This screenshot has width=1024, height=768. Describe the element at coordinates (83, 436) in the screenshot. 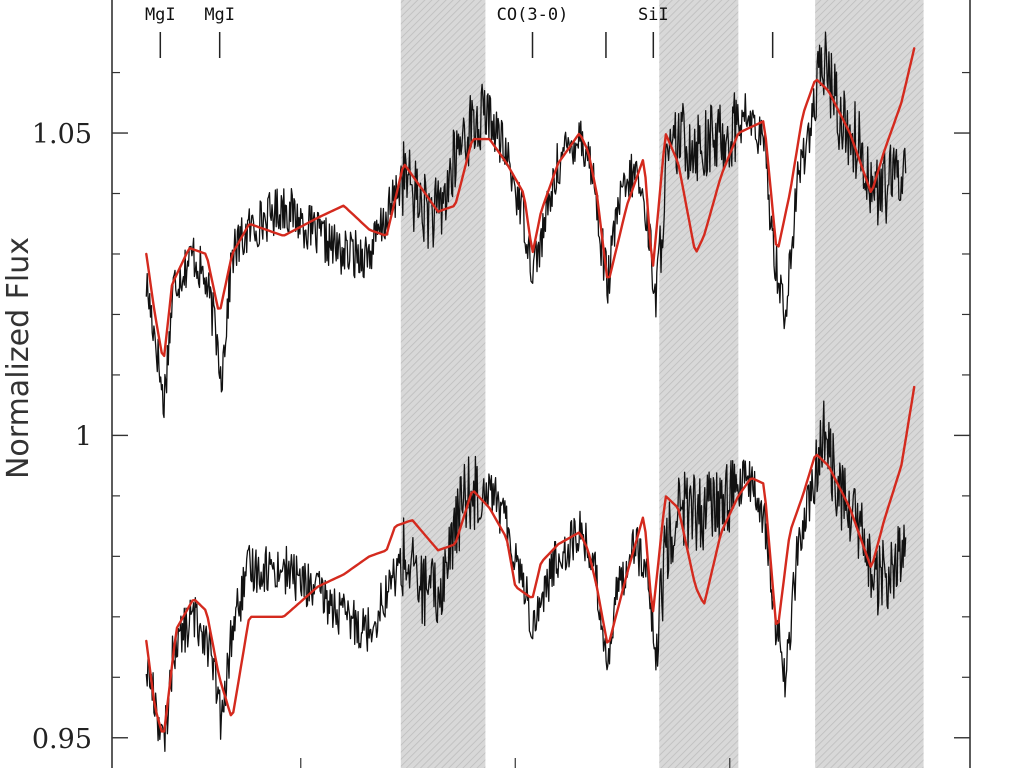

I see `y-tick-label: 1` at that location.